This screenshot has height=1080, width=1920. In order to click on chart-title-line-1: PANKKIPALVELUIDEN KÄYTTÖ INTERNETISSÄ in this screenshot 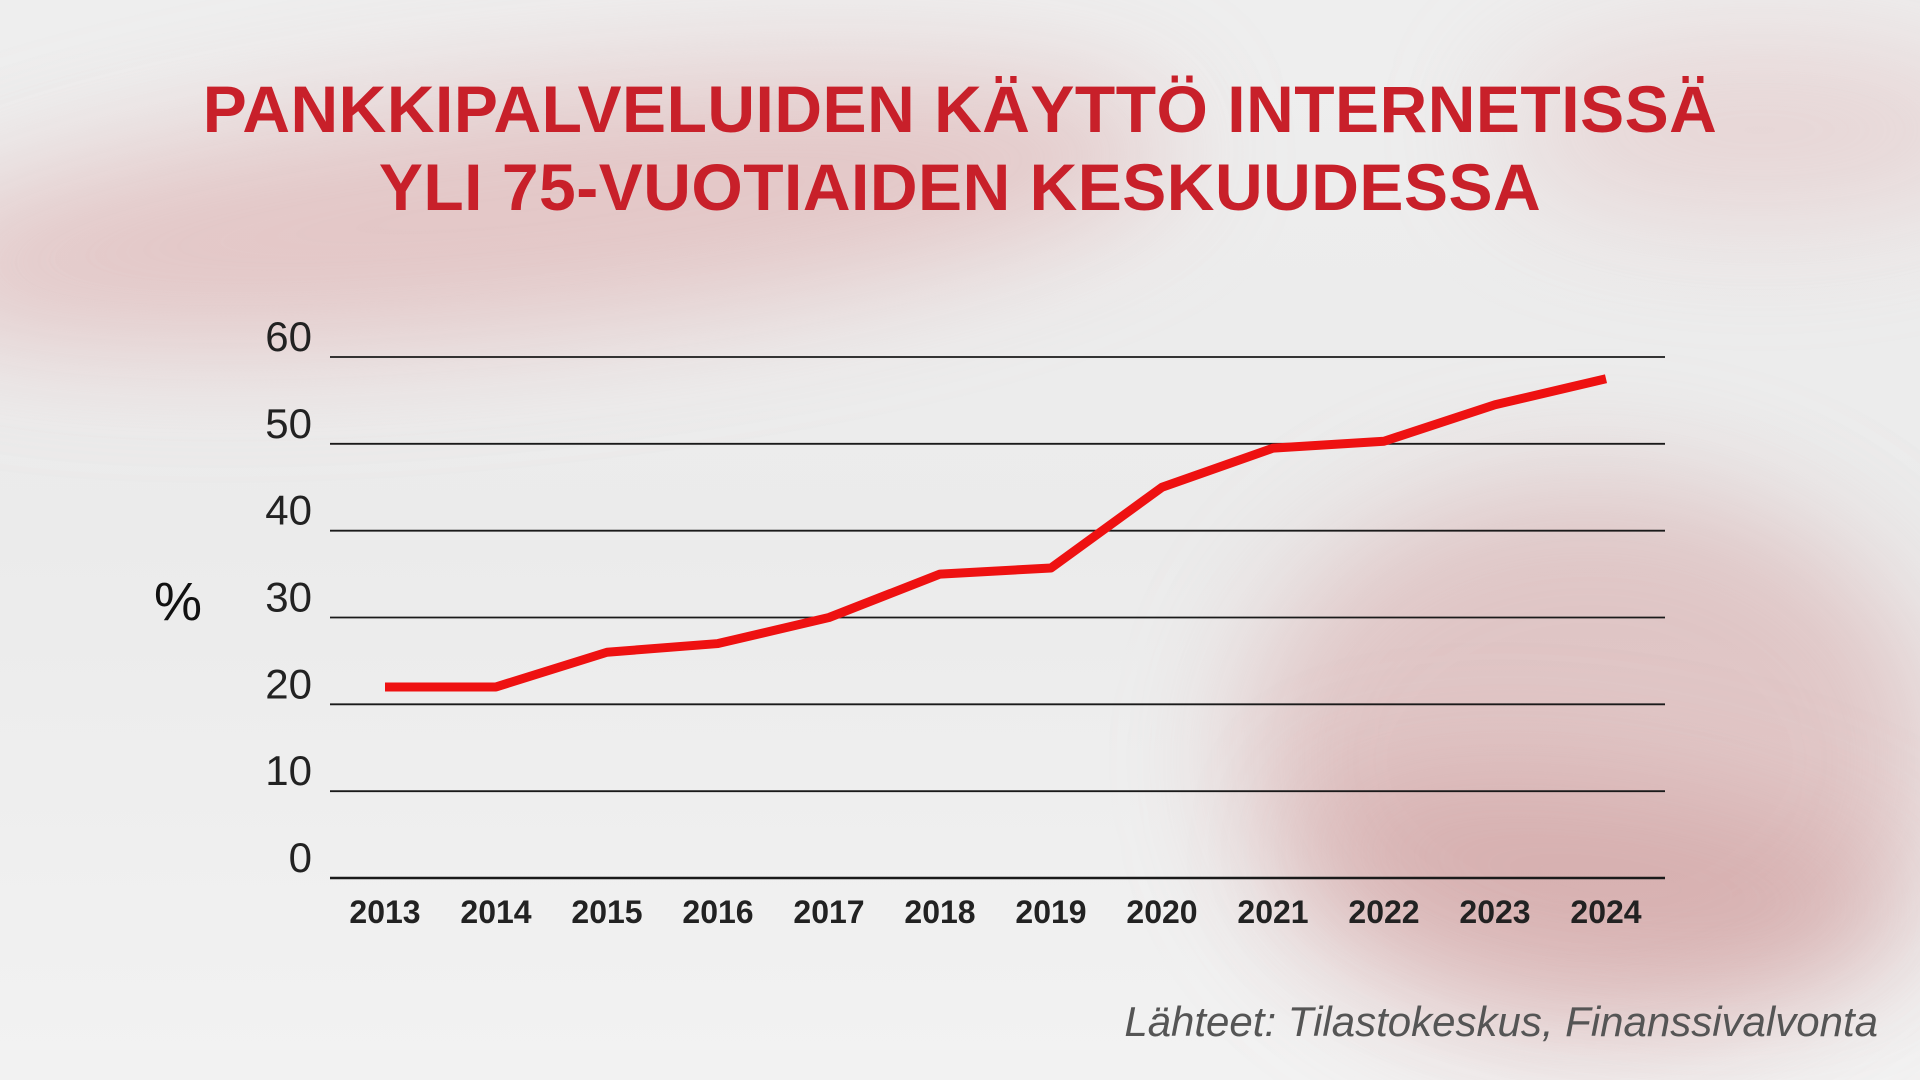, I will do `click(960, 109)`.